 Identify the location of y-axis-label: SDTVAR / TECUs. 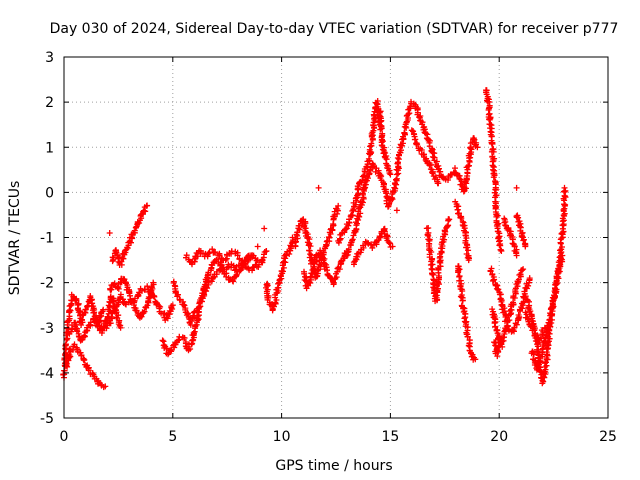
(15, 238).